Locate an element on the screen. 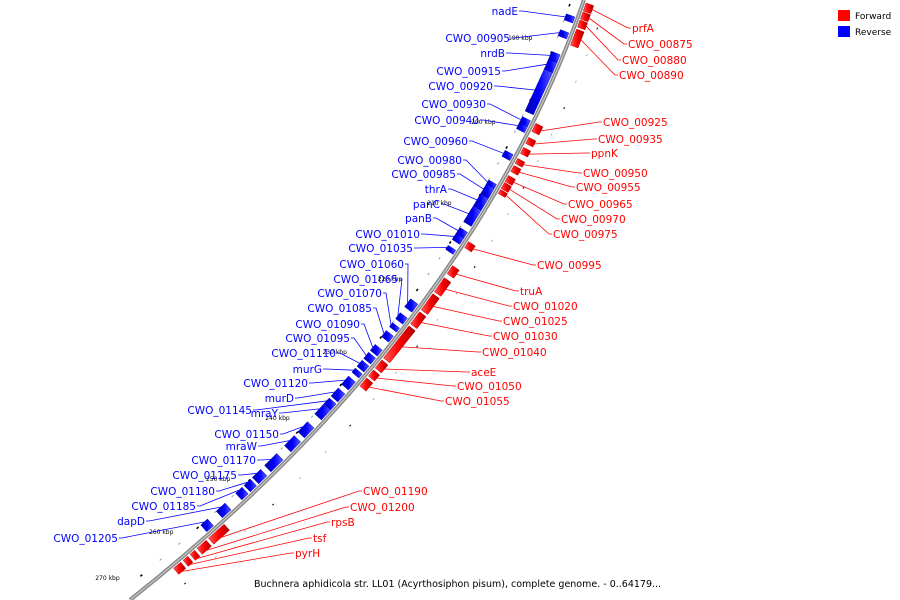 This screenshot has width=900, height=600. label-ppnk: ppnK is located at coordinates (605, 154).